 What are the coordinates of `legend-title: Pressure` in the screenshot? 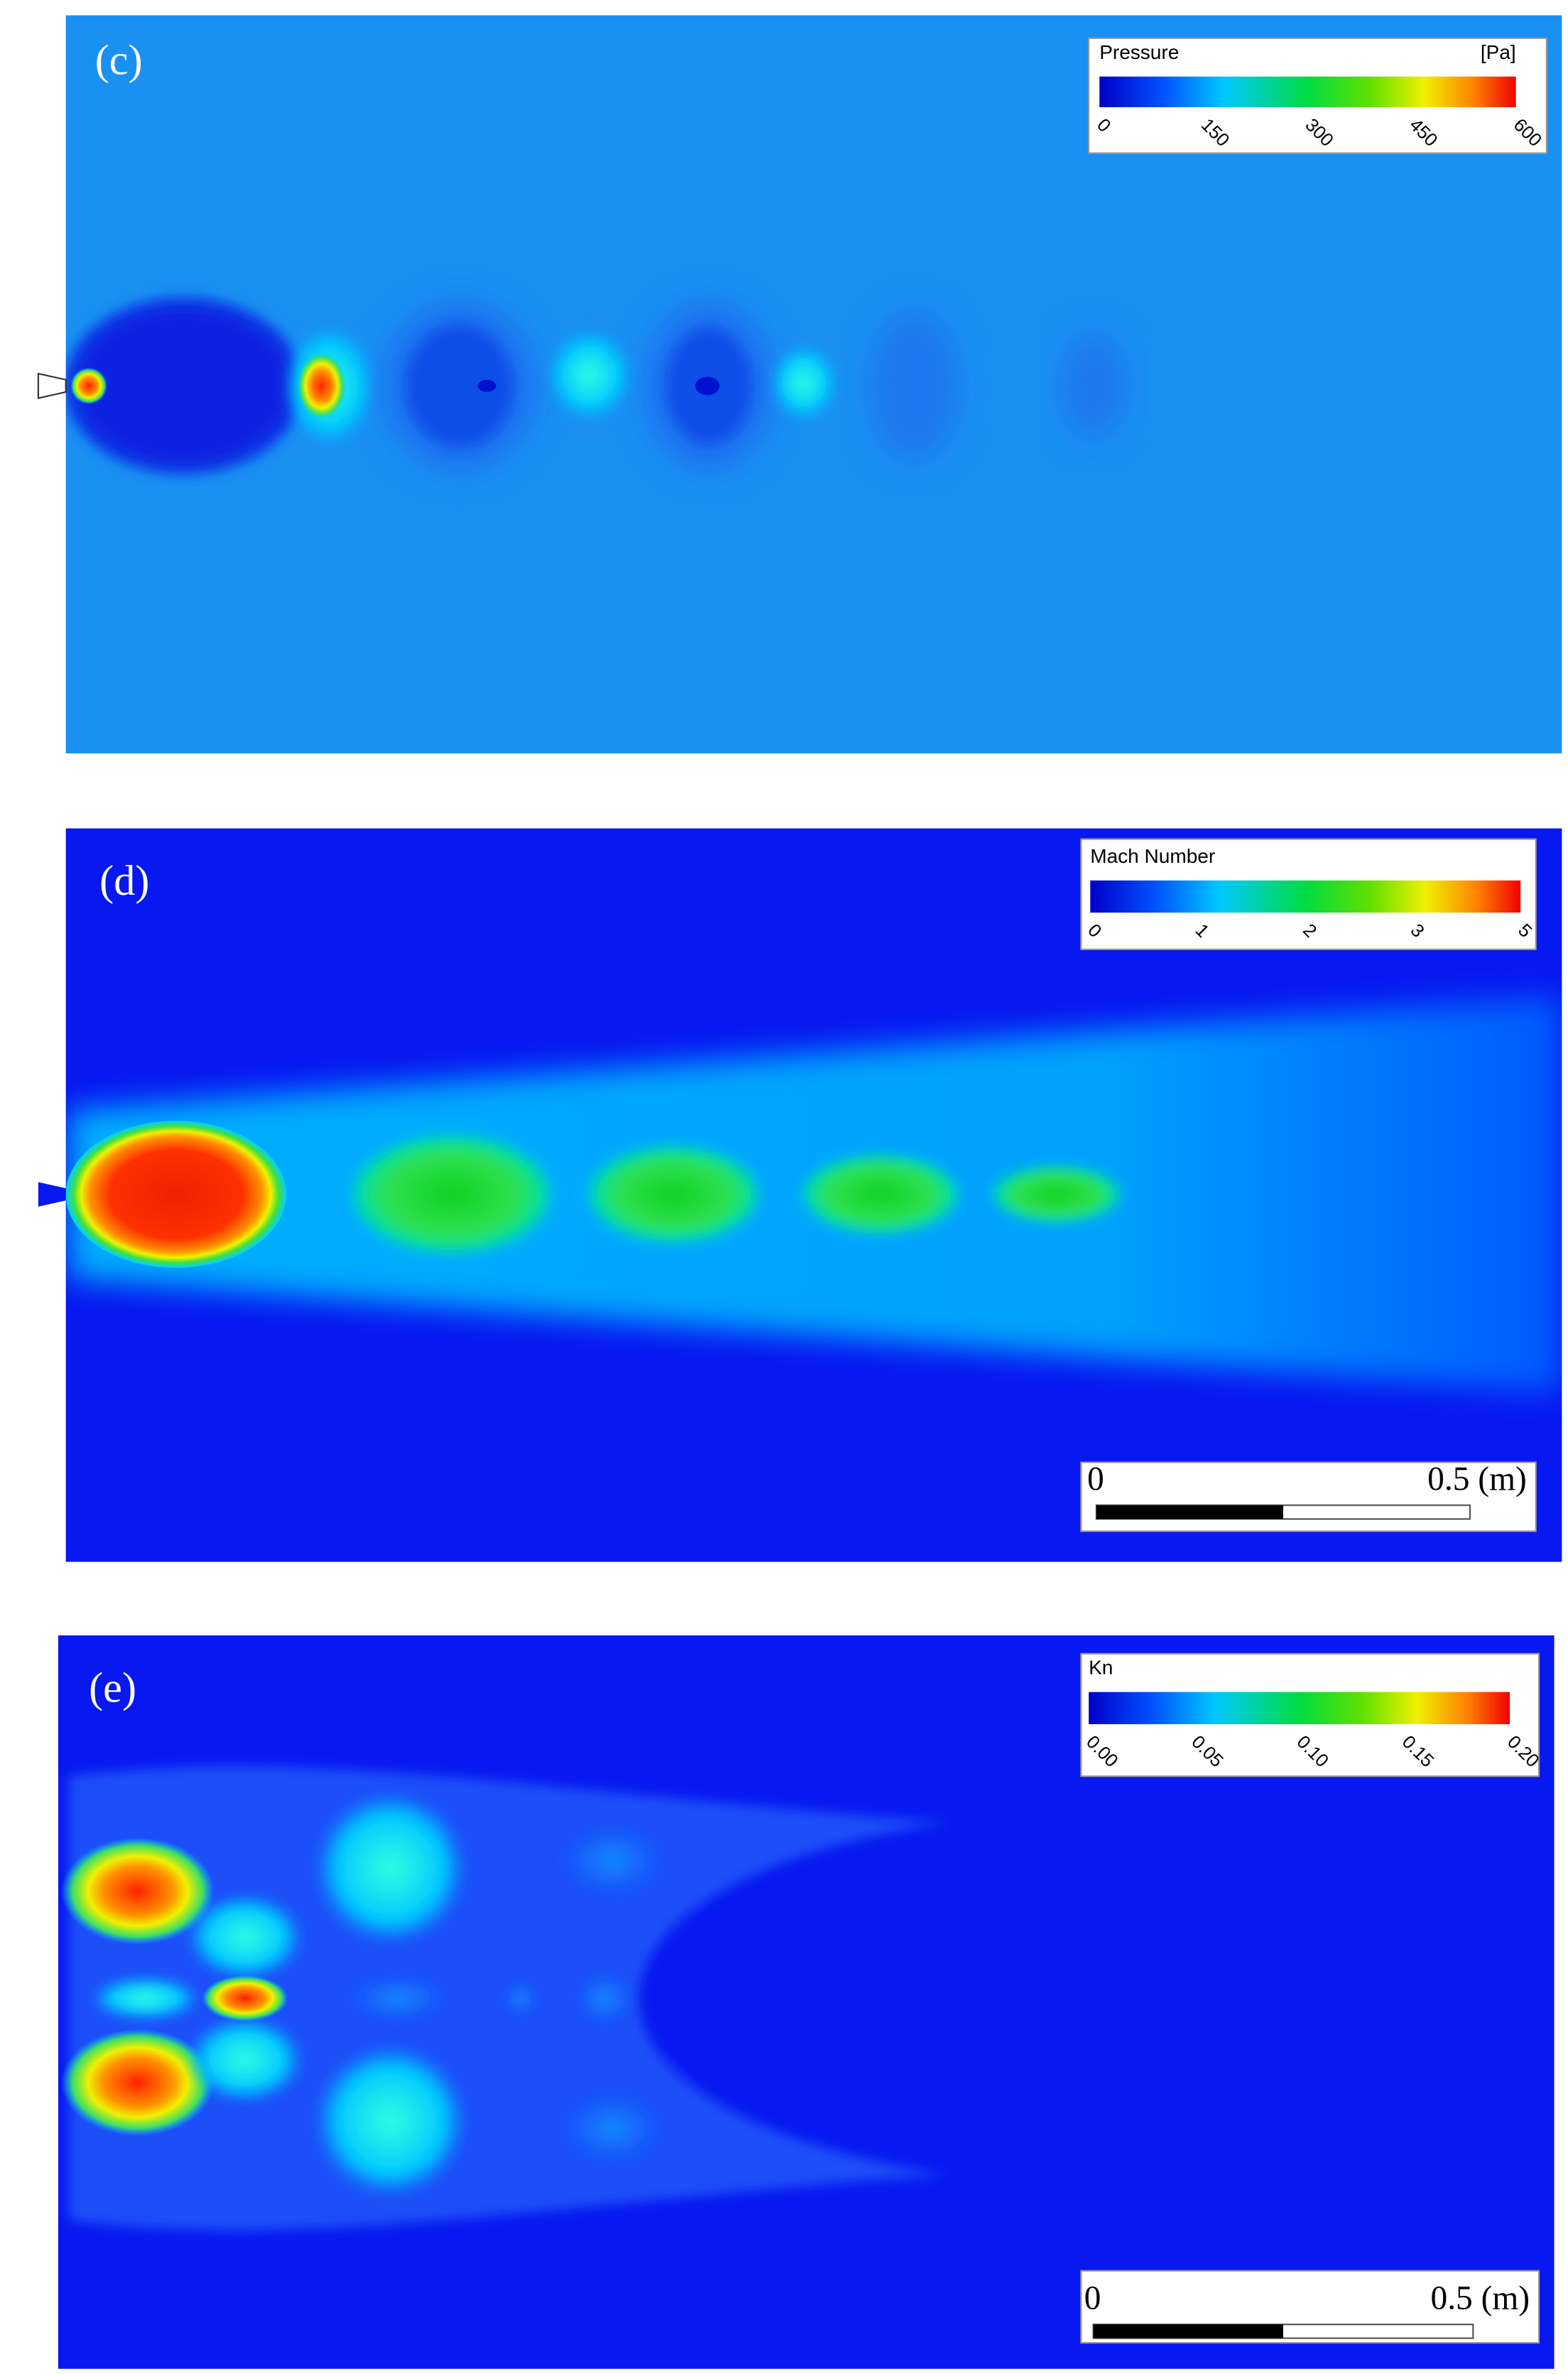 It's located at (1139, 52).